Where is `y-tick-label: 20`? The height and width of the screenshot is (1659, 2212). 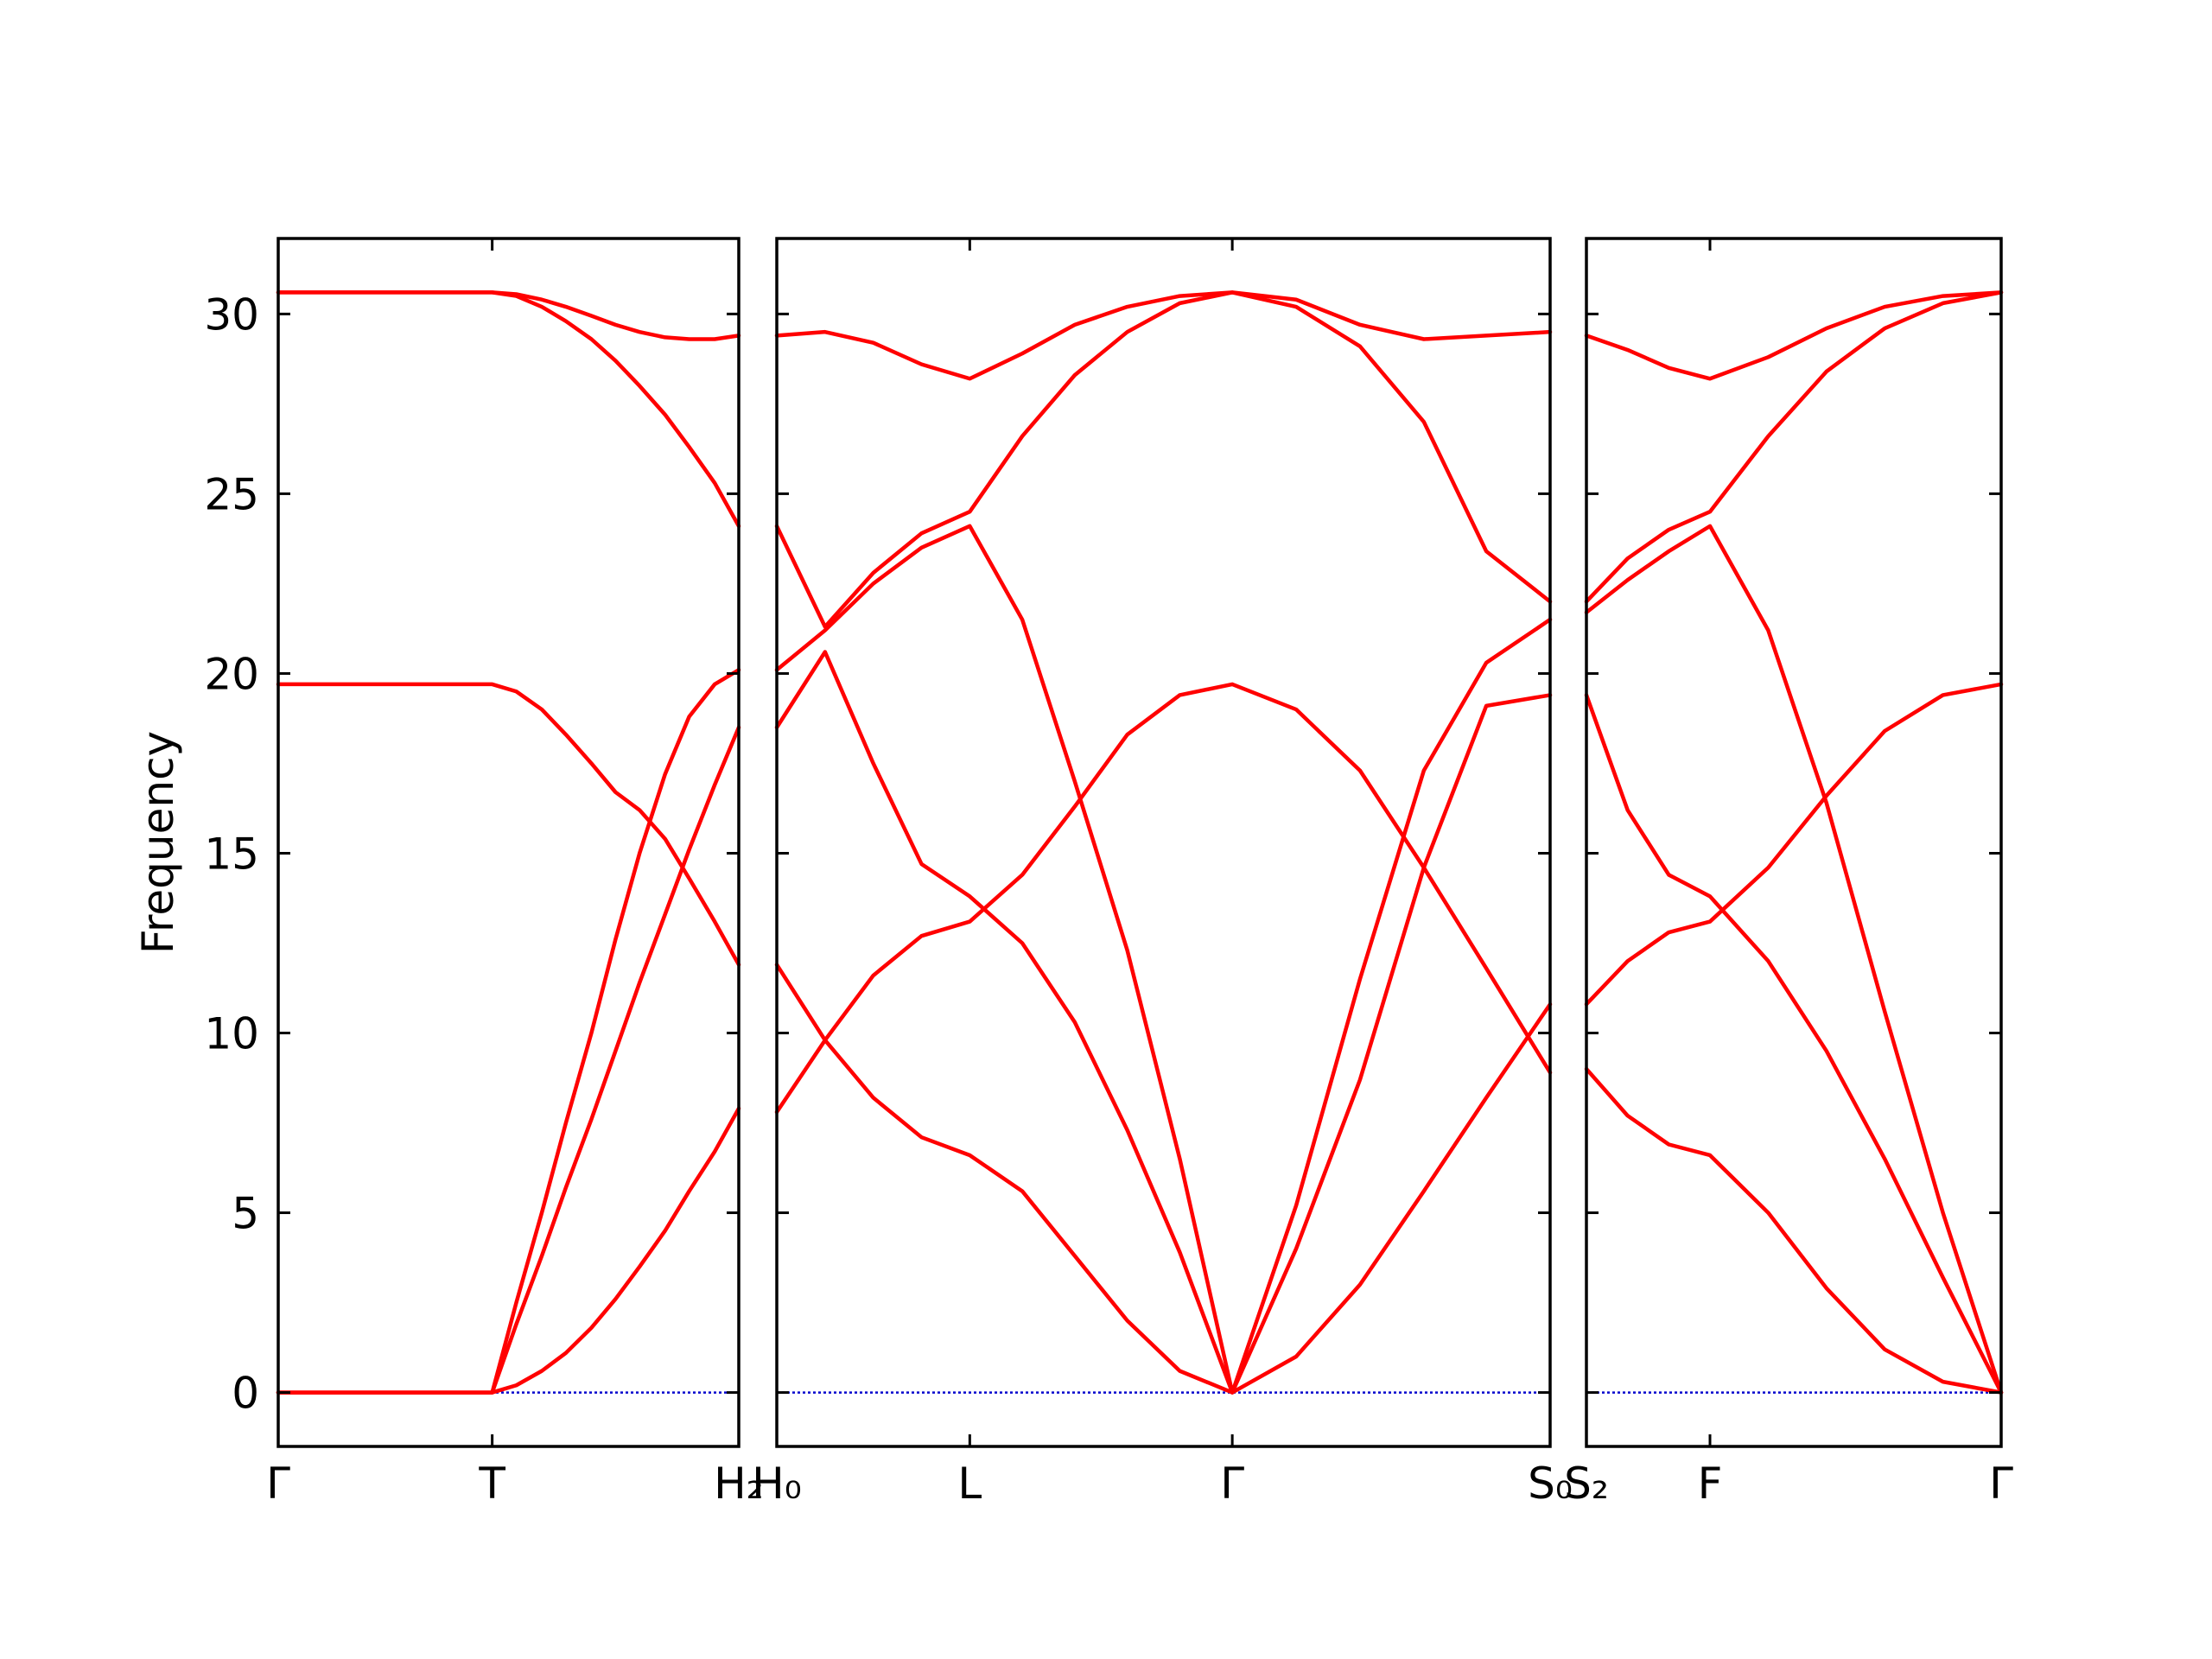
y-tick-label: 20 is located at coordinates (232, 674).